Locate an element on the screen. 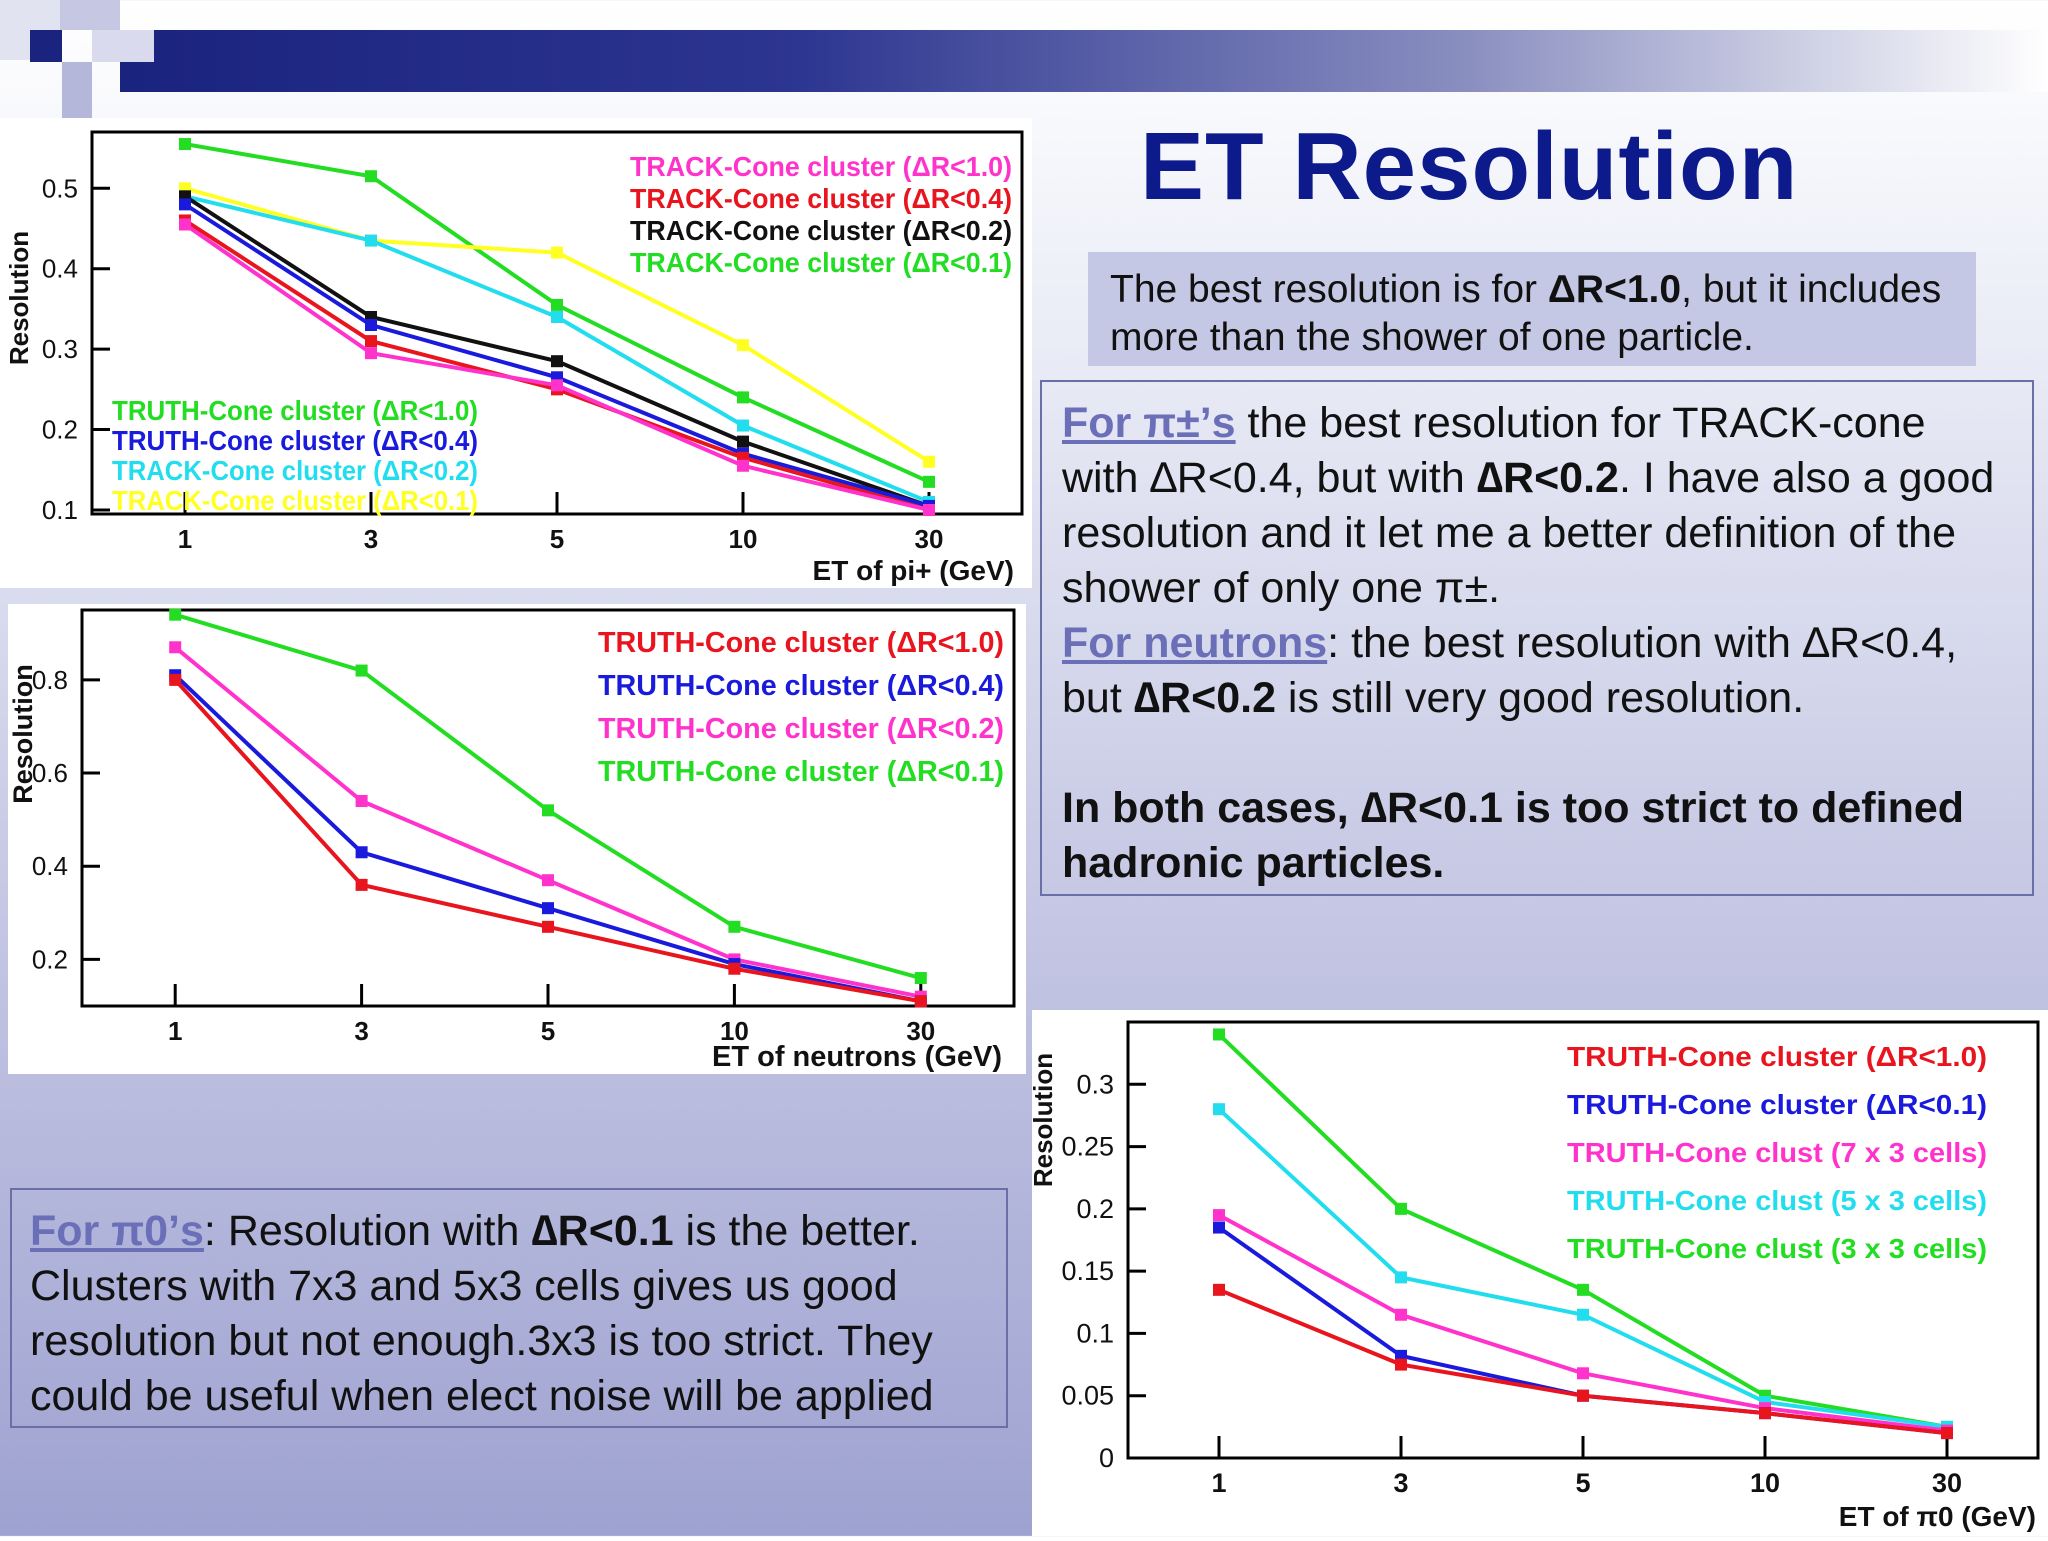  neutron-bold: ∆R<0.2 is located at coordinates (1204, 698).